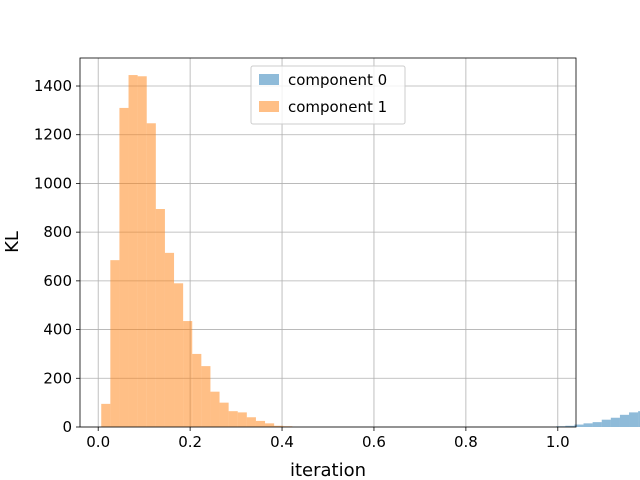 This screenshot has height=480, width=640. Describe the element at coordinates (53, 135) in the screenshot. I see `y-tick-label-6: 1200` at that location.